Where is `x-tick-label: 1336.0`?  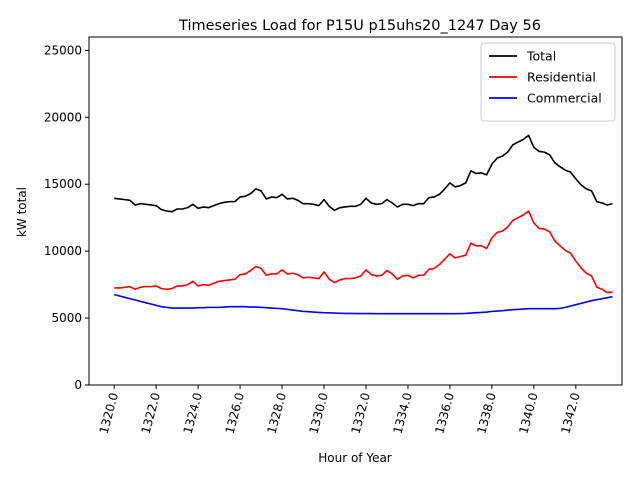
x-tick-label: 1336.0 is located at coordinates (444, 413).